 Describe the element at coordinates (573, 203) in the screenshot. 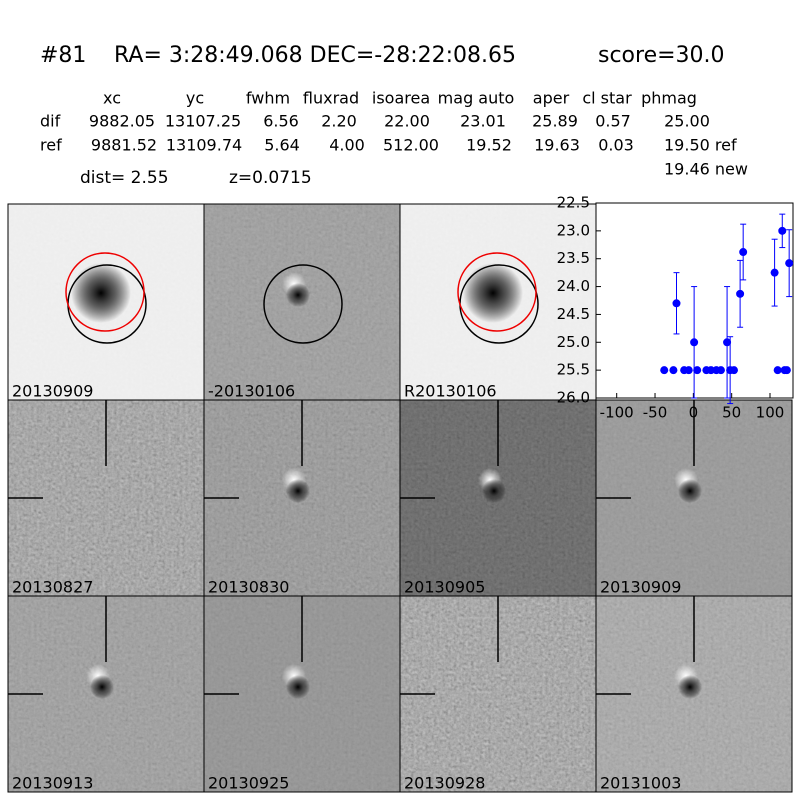

I see `y-tick-label: 22.5` at that location.